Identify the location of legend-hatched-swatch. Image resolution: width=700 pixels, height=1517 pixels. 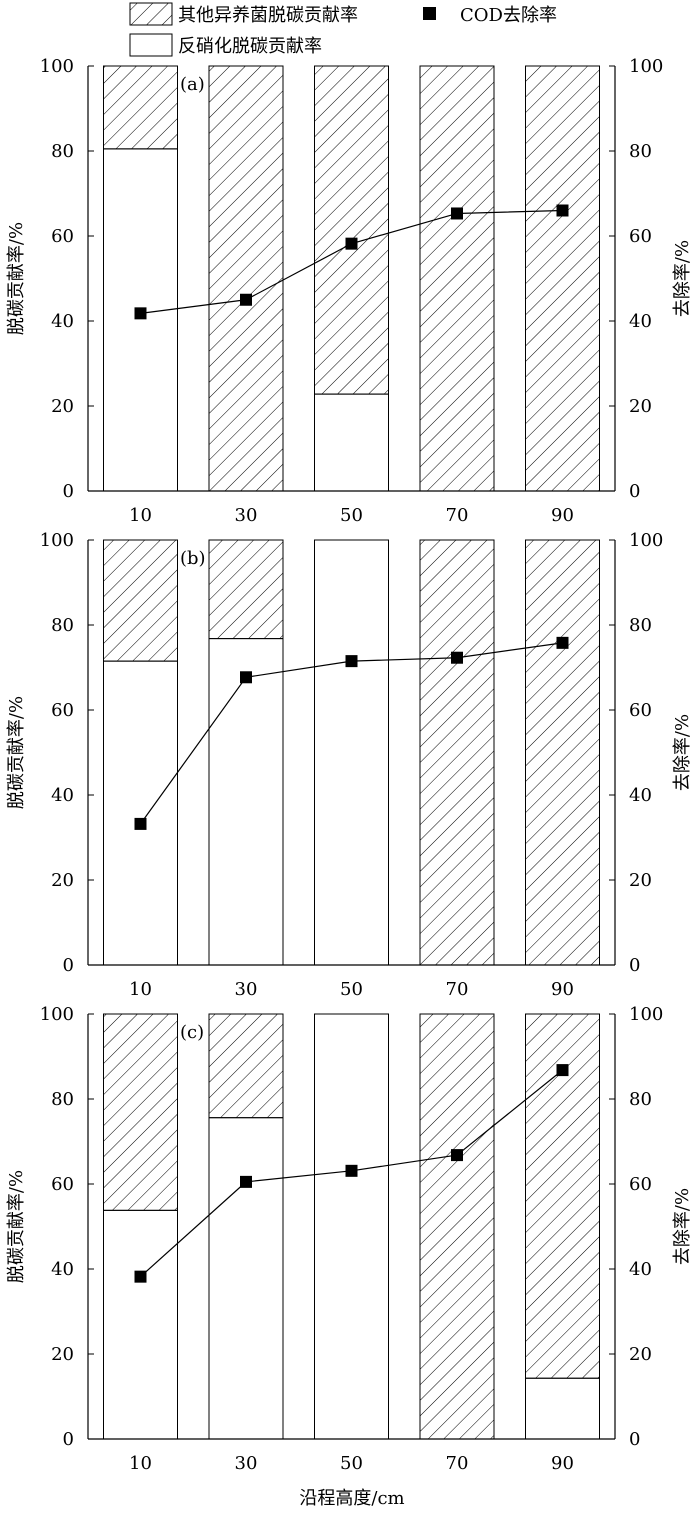
(151, 14).